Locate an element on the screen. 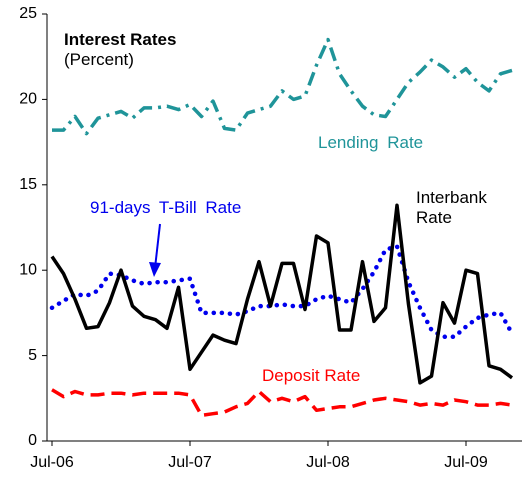 The height and width of the screenshot is (480, 523). y-tick-label: 10 is located at coordinates (28, 269).